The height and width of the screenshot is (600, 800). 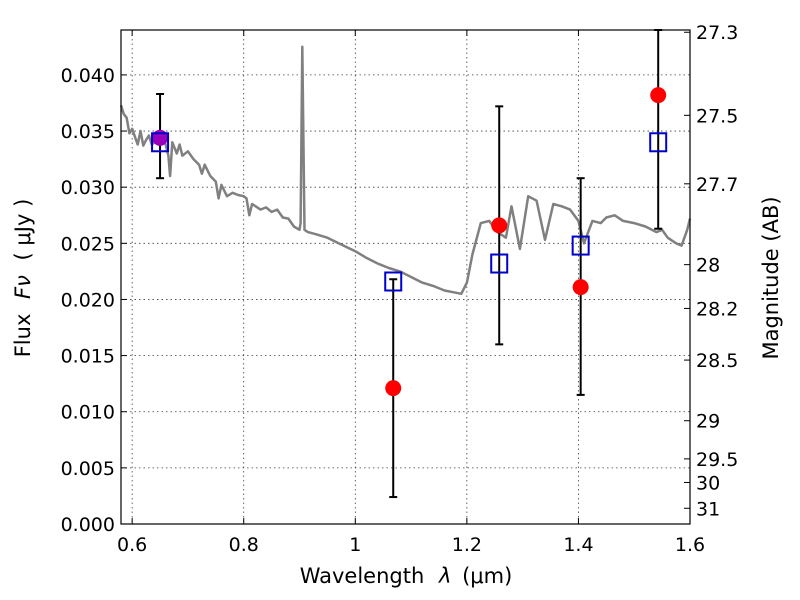 What do you see at coordinates (717, 309) in the screenshot?
I see `right-tick-label: 28.2` at bounding box center [717, 309].